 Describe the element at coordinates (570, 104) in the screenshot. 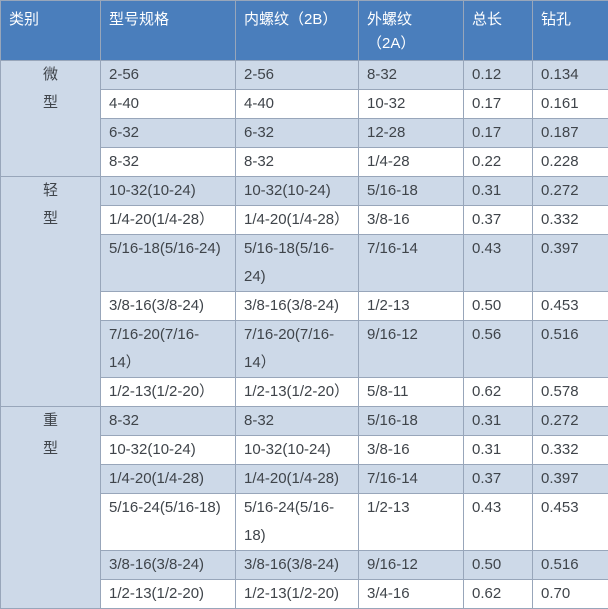

I see `table-cell: 0.161` at that location.